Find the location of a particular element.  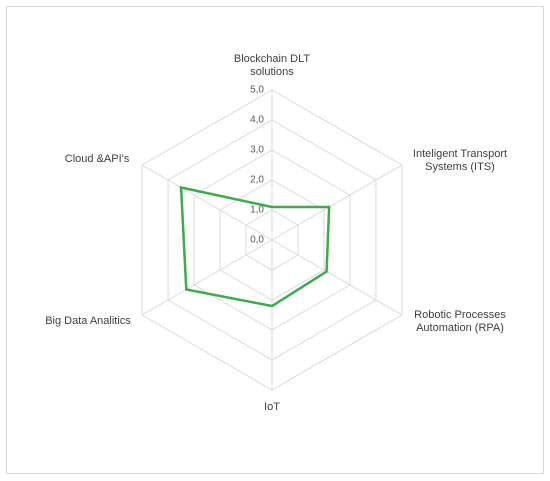

category-label: Big Data Analitics is located at coordinates (88, 320).